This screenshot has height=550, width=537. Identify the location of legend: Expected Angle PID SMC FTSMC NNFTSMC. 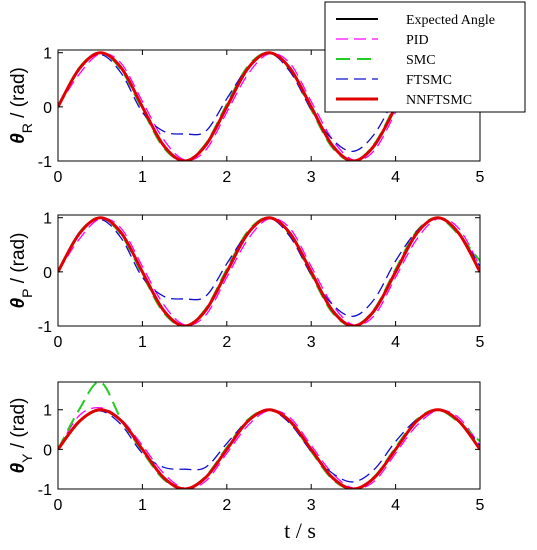
(425, 57).